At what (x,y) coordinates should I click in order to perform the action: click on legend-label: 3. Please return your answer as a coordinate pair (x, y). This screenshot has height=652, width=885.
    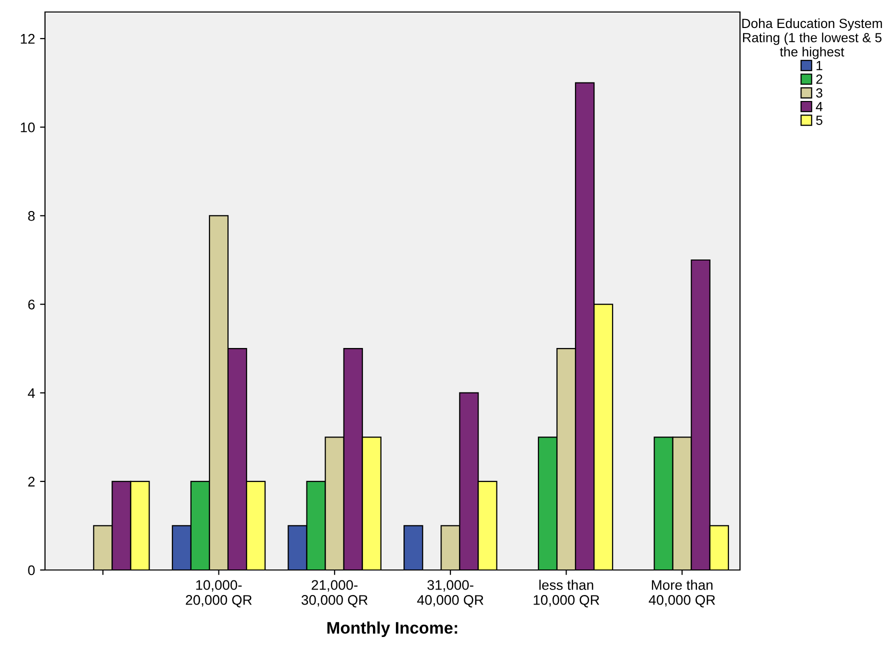
    Looking at the image, I should click on (819, 93).